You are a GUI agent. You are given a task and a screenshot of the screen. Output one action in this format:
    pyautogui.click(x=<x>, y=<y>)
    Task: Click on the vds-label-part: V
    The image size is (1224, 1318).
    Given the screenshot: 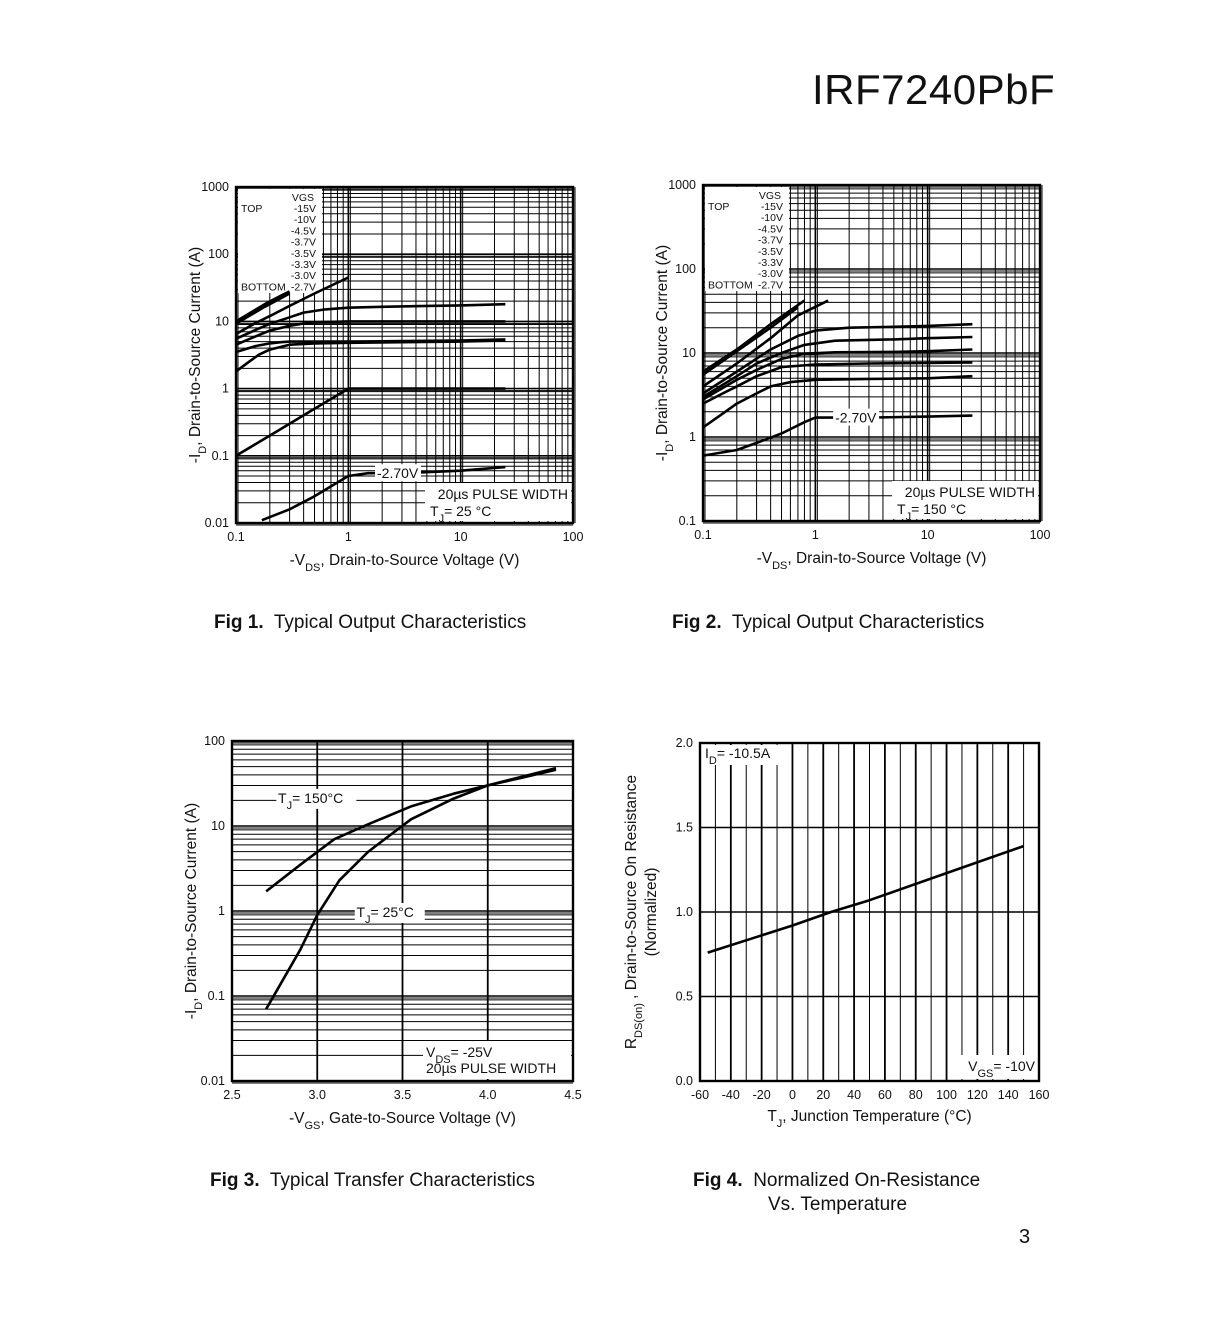 What is the action you would take?
    pyautogui.click(x=431, y=1052)
    